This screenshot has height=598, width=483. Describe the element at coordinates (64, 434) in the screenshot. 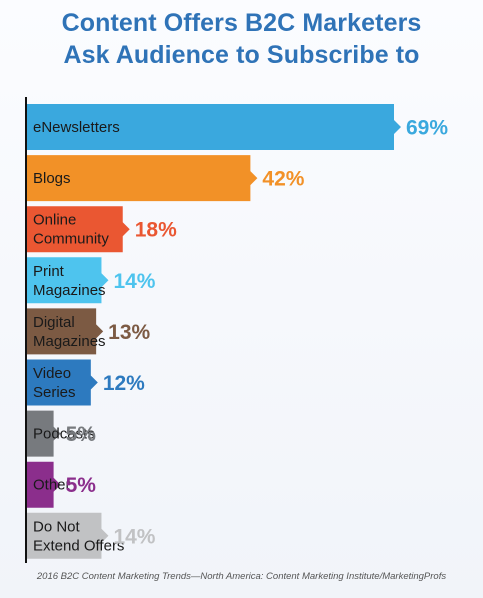

I see `category-label: Podcasts` at that location.